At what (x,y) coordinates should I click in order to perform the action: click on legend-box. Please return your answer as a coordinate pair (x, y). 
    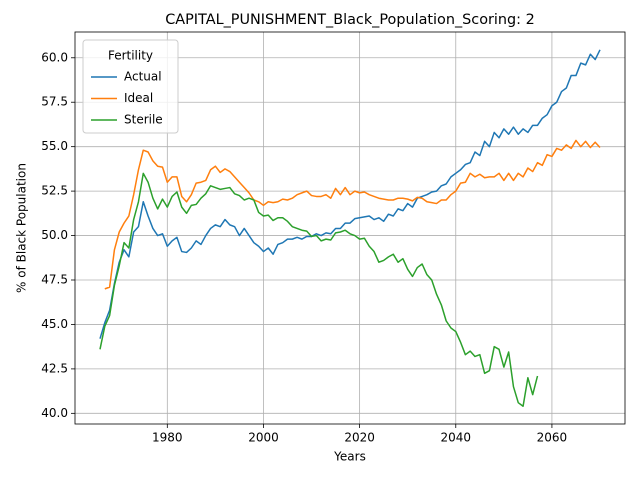
    Looking at the image, I should click on (130, 86).